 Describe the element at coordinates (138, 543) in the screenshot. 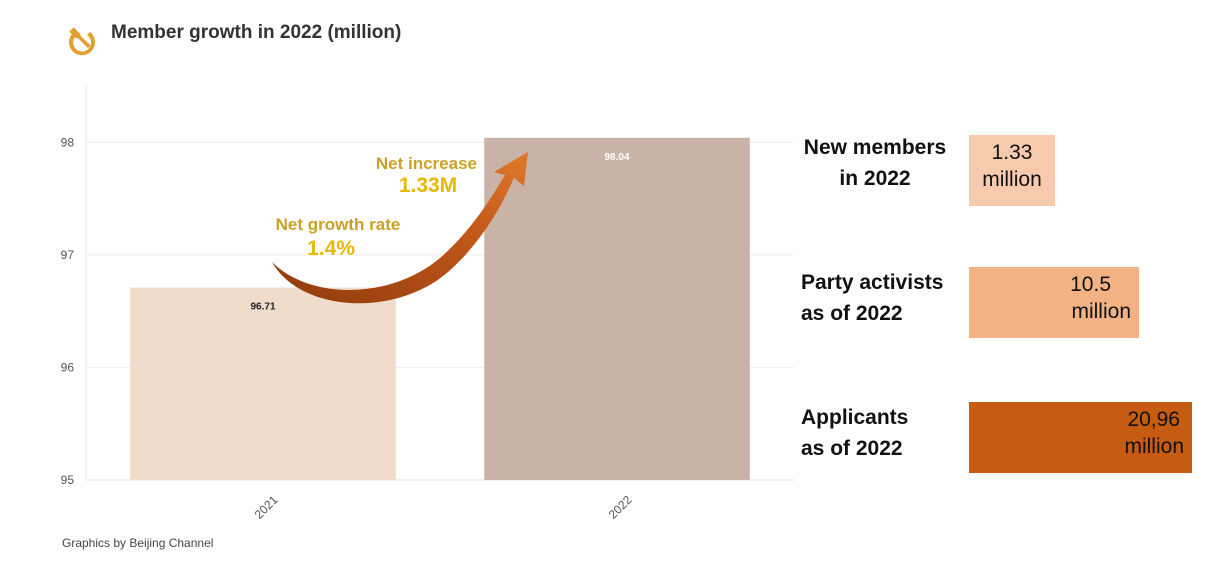

I see `footer-credit: Graphics by Beijing Channel` at that location.